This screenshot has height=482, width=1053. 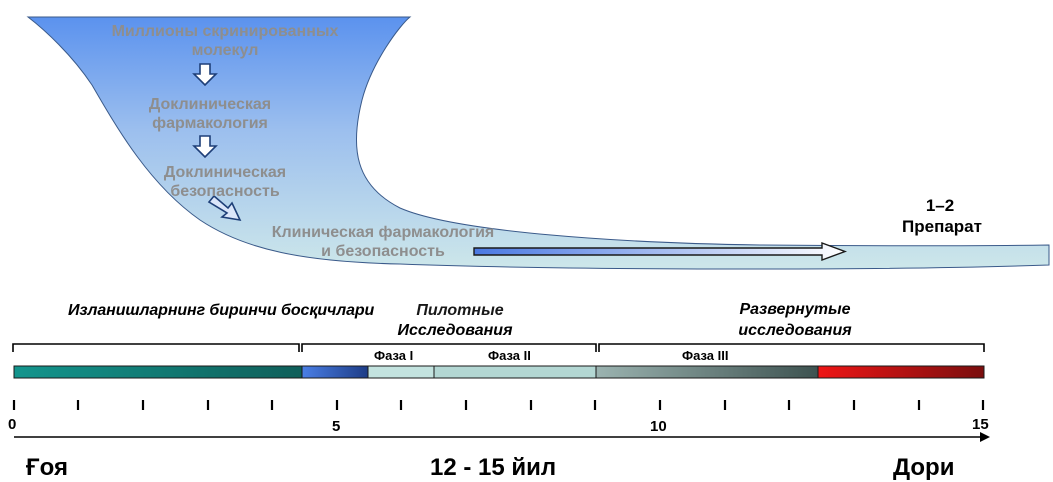 What do you see at coordinates (985, 437) in the screenshot?
I see `axis-arrowhead-icon` at bounding box center [985, 437].